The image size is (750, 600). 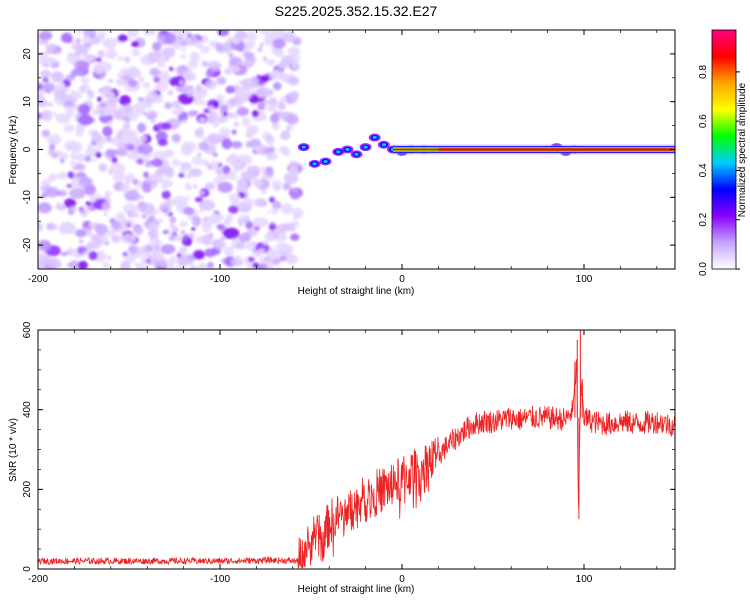 What do you see at coordinates (703, 219) in the screenshot?
I see `colorbar-tick-label: 0.2` at bounding box center [703, 219].